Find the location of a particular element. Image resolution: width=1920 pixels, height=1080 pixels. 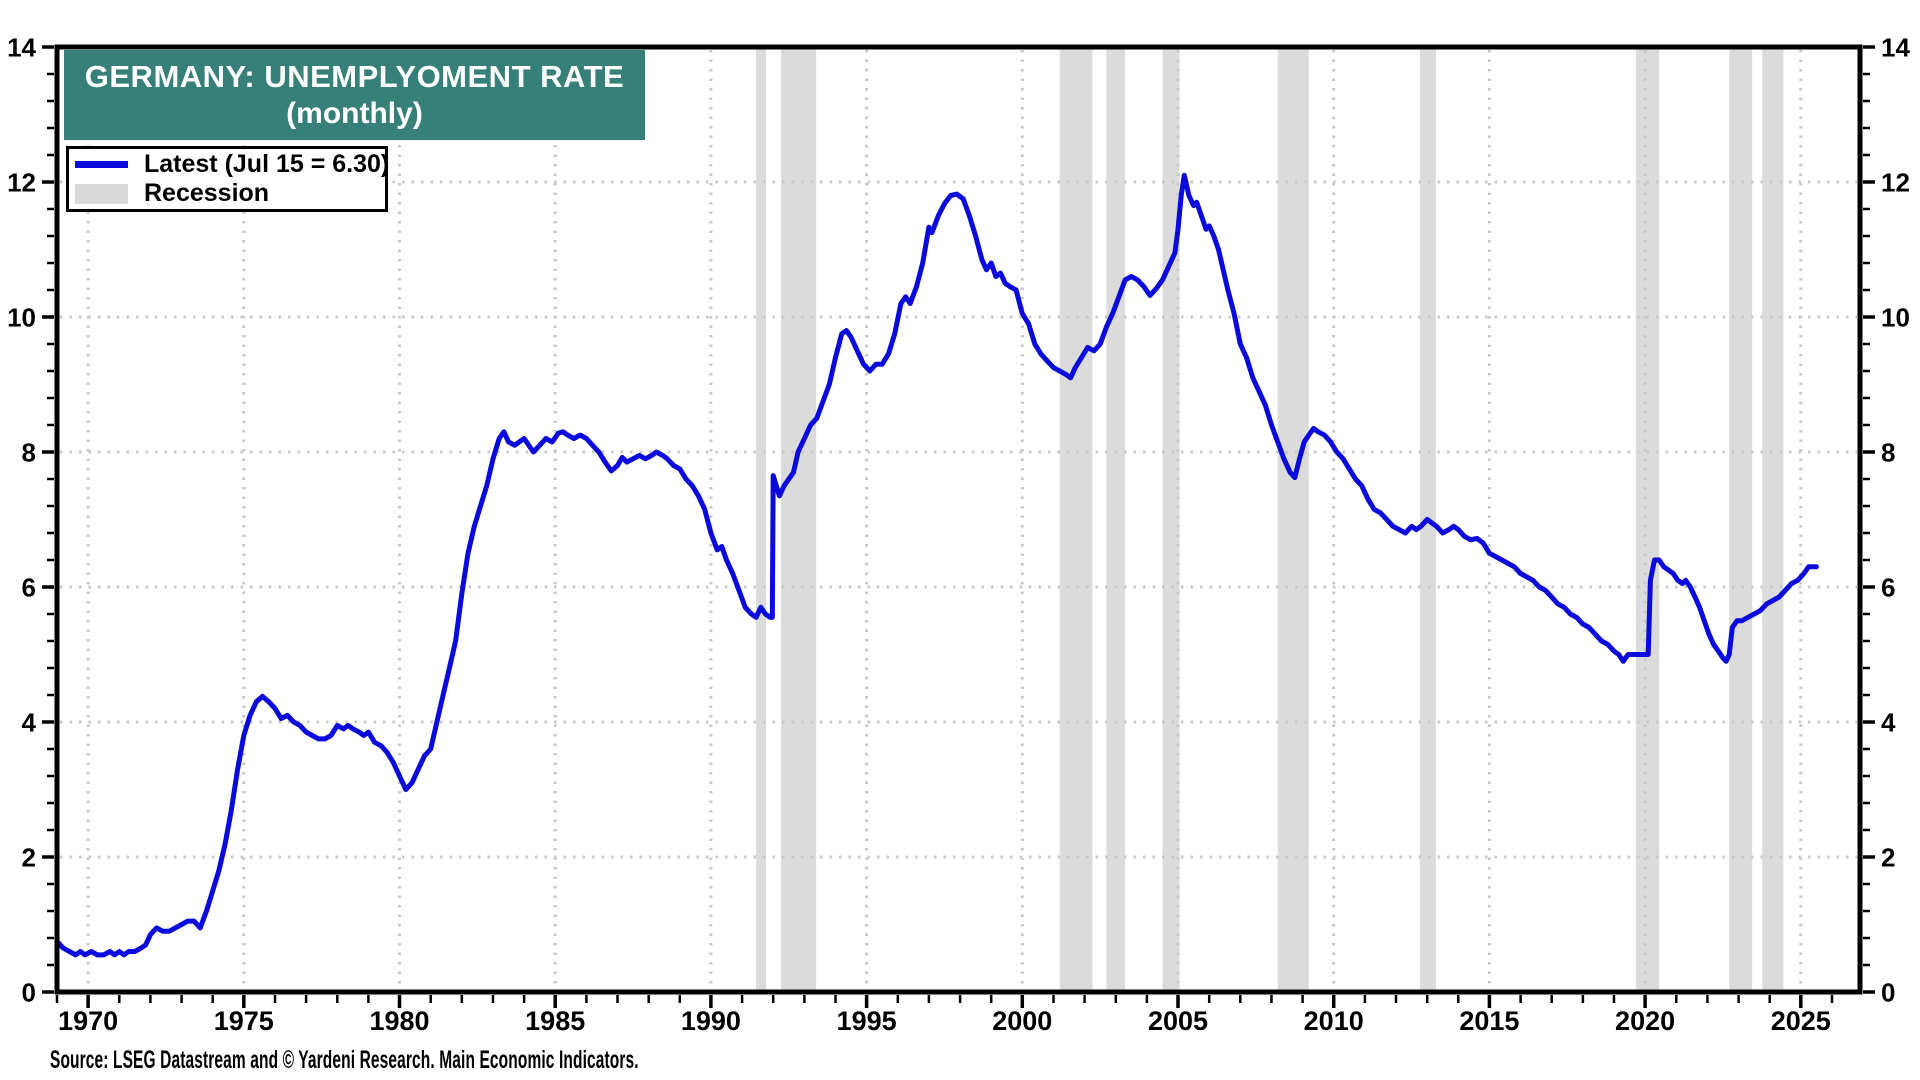

x-tick-label: 2010 is located at coordinates (1334, 1021).